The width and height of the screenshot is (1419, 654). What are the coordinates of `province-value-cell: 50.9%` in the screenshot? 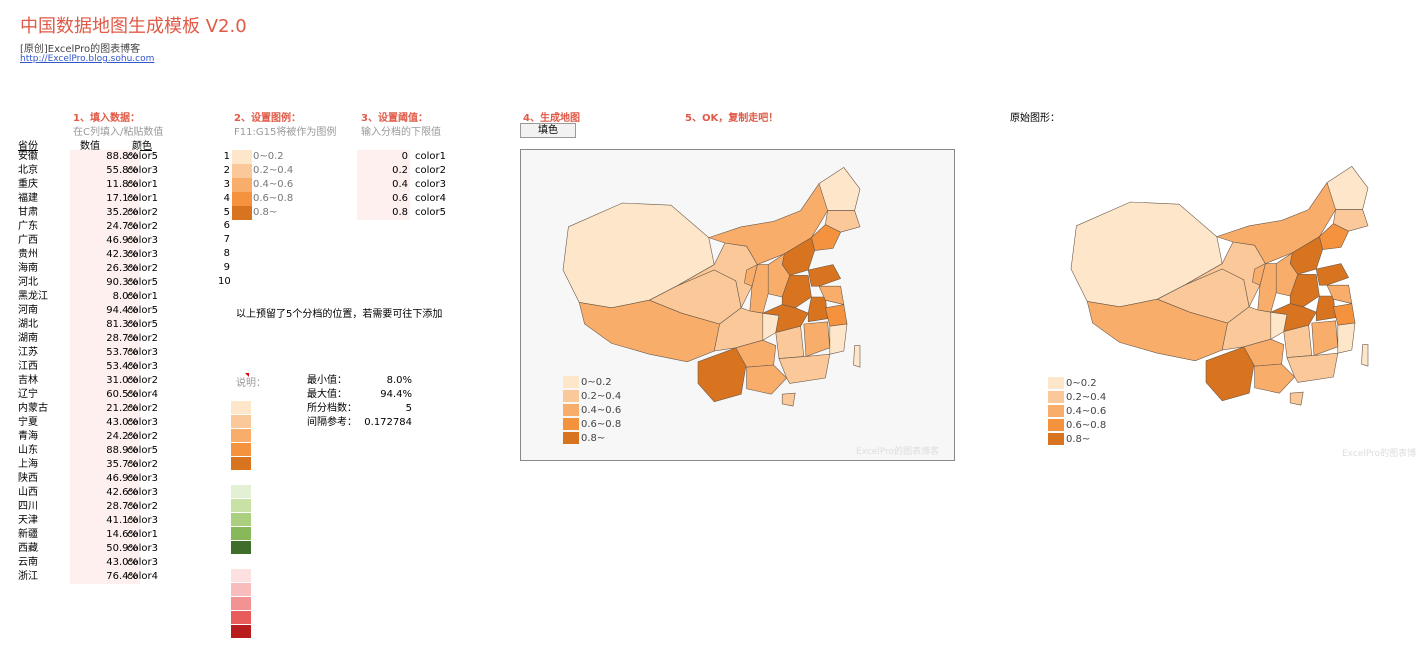 It's located at (105, 549).